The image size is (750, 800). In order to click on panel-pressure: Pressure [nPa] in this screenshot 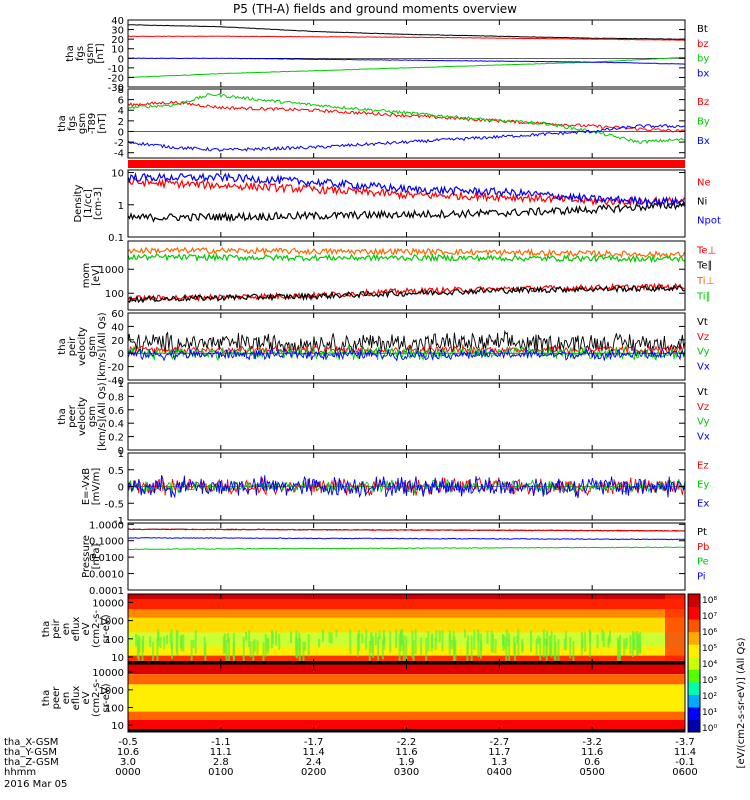, I will do `click(383, 556)`.